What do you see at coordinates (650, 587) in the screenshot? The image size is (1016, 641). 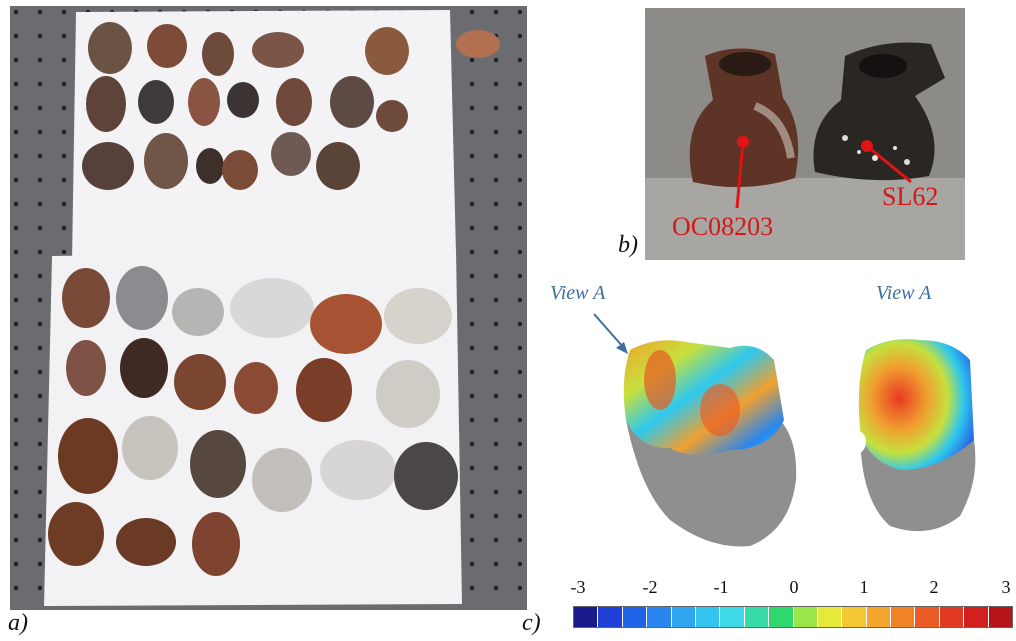 I see `scale-tick: -2` at bounding box center [650, 587].